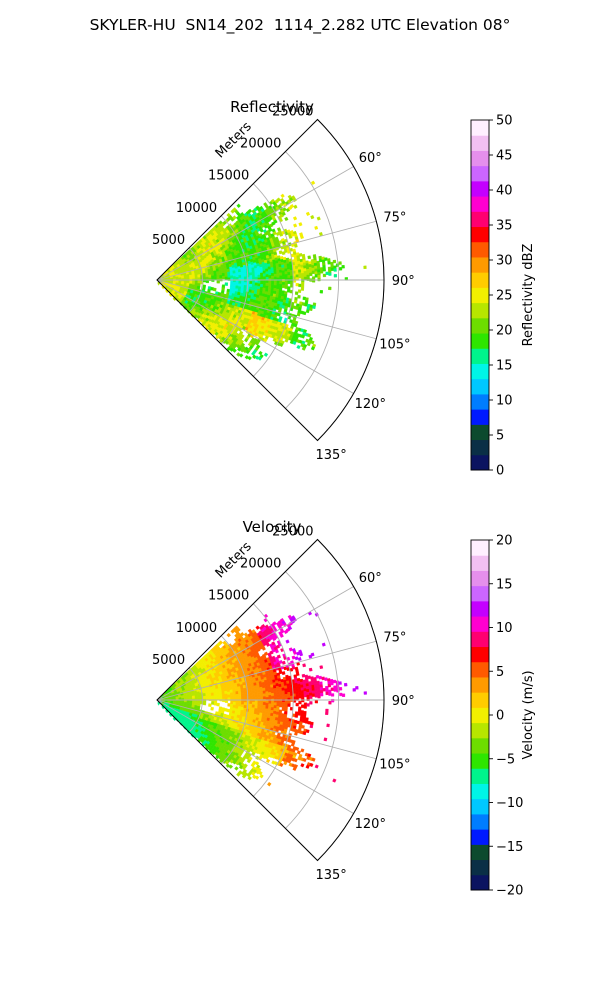 This screenshot has width=600, height=1000. Describe the element at coordinates (330, 875) in the screenshot. I see `angle-tick-label: 135°` at that location.